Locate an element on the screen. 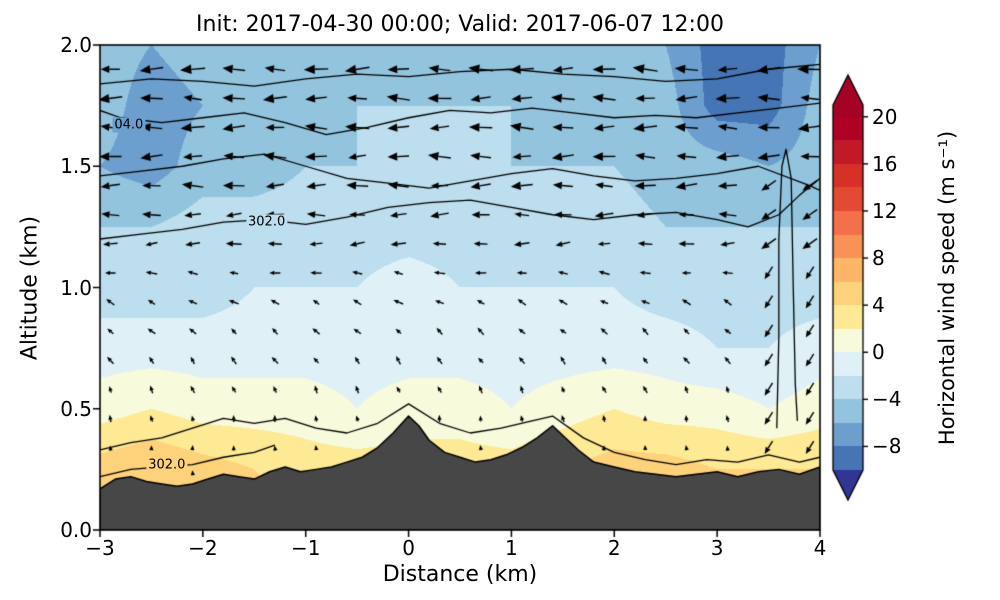  colorbar-tick-label: 8 is located at coordinates (878, 258).